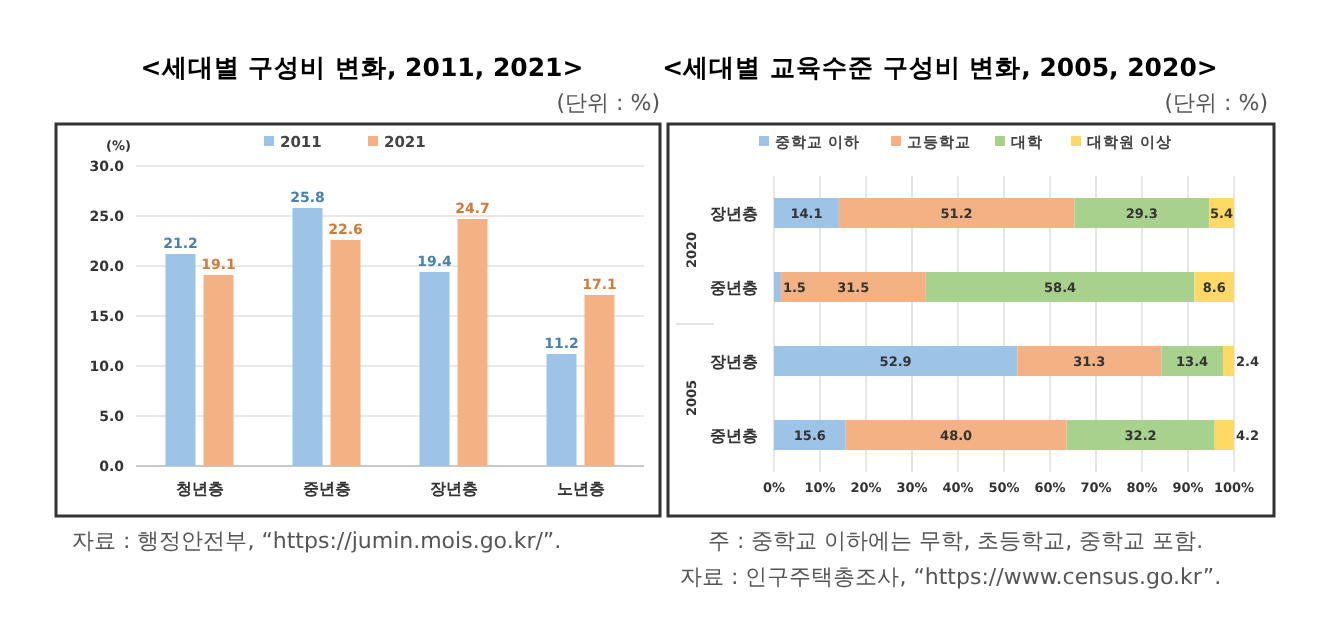  What do you see at coordinates (951, 577) in the screenshot?
I see `text: 자료 : 인구주택총조사, “https://www.census.go.kr”.` at bounding box center [951, 577].